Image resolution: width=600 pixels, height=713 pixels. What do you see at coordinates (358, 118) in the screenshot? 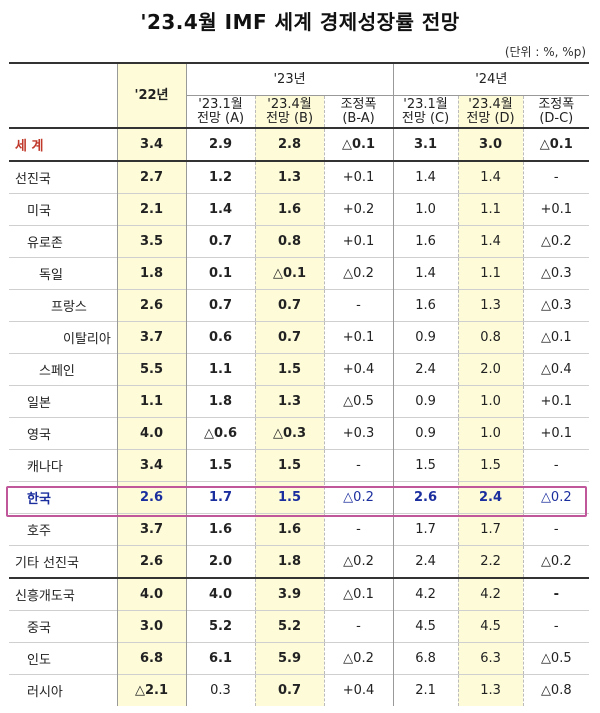
I see `header-ba: (B-A)` at bounding box center [358, 118].